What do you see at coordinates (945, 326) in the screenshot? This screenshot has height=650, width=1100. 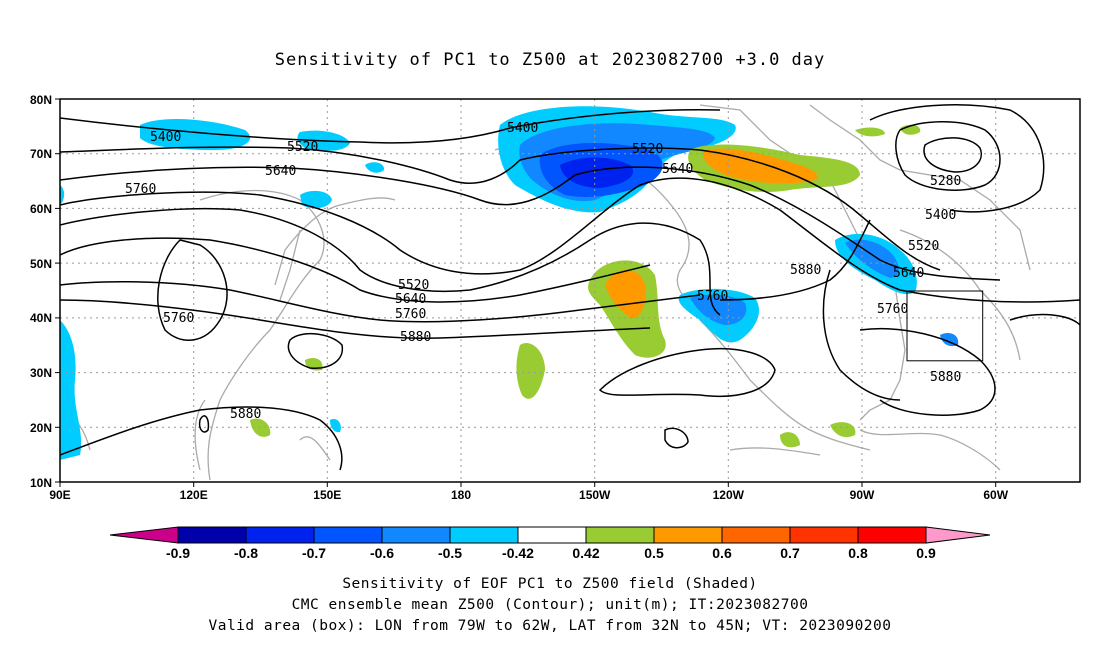 I see `valid-area-box` at bounding box center [945, 326].